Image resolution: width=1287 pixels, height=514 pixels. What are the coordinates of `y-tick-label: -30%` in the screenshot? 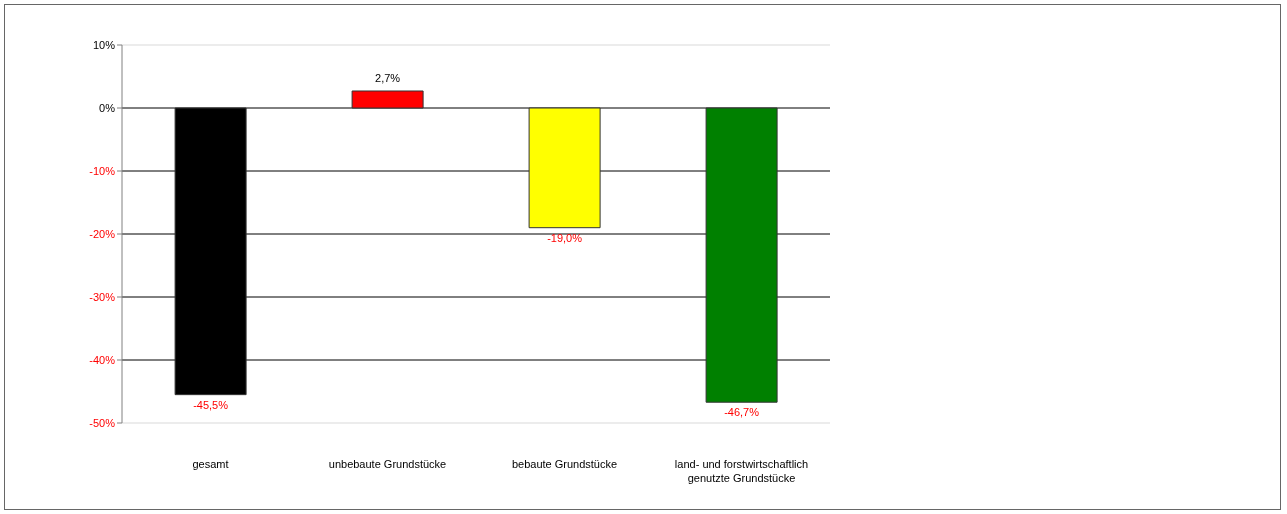 It's located at (102, 297).